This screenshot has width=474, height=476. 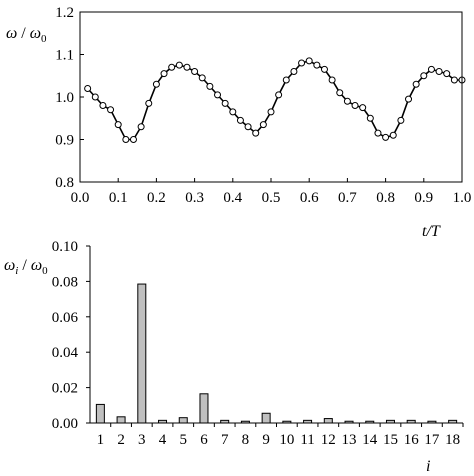 What do you see at coordinates (246, 440) in the screenshot?
I see `x-tick-label: 8` at bounding box center [246, 440].